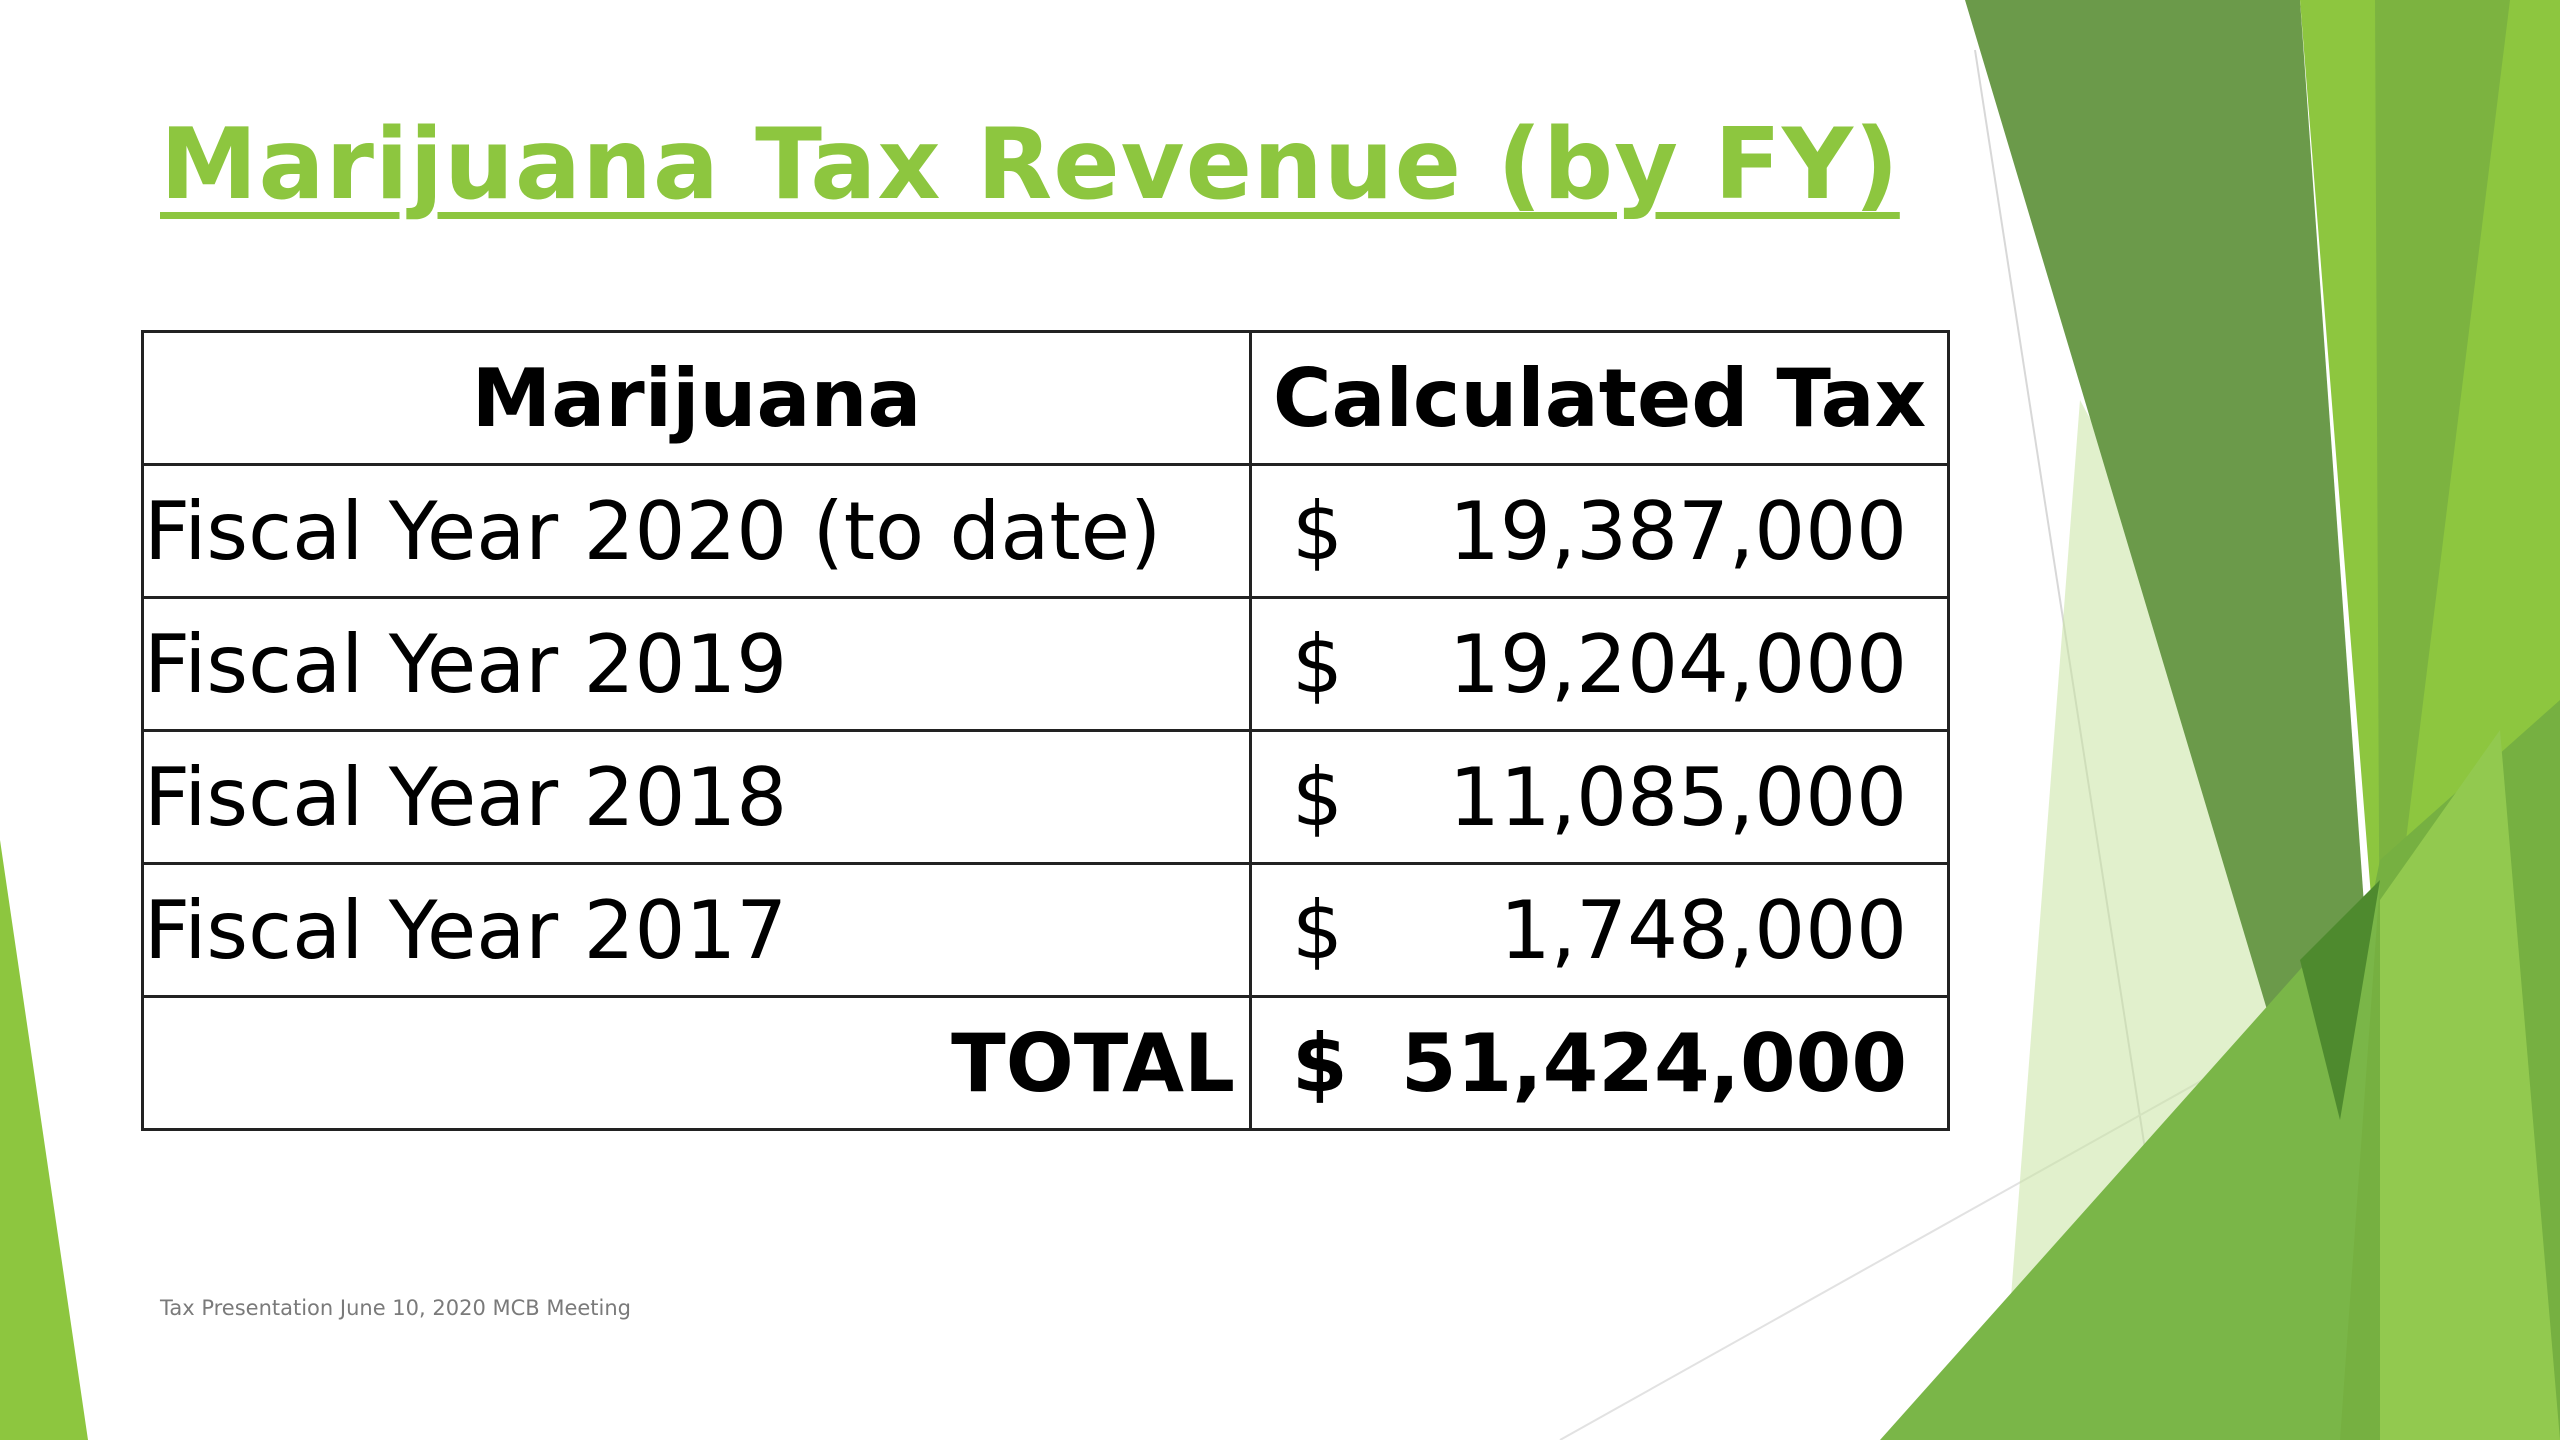  I want to click on row-amount-cell: $ 11,085,000, so click(1599, 797).